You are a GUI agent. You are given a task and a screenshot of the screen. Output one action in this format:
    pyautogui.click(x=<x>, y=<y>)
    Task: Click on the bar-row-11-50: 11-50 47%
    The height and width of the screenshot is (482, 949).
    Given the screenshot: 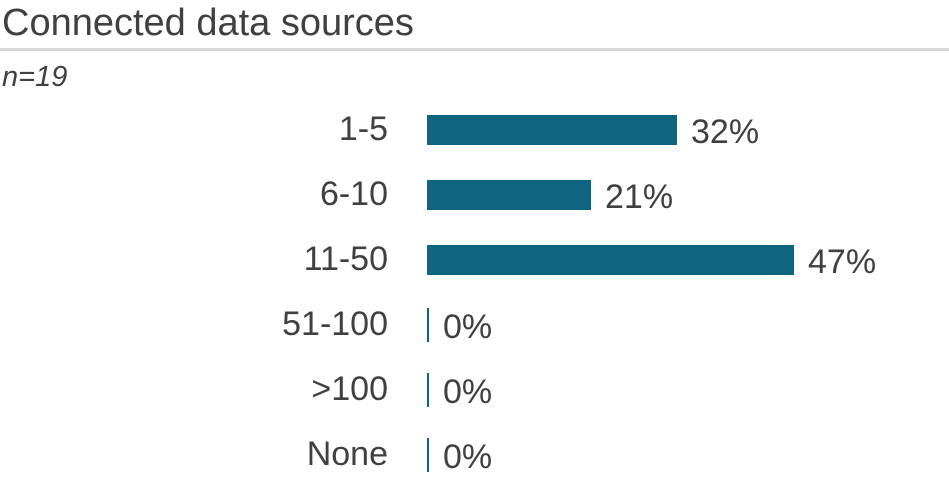 What is the action you would take?
    pyautogui.click(x=474, y=259)
    